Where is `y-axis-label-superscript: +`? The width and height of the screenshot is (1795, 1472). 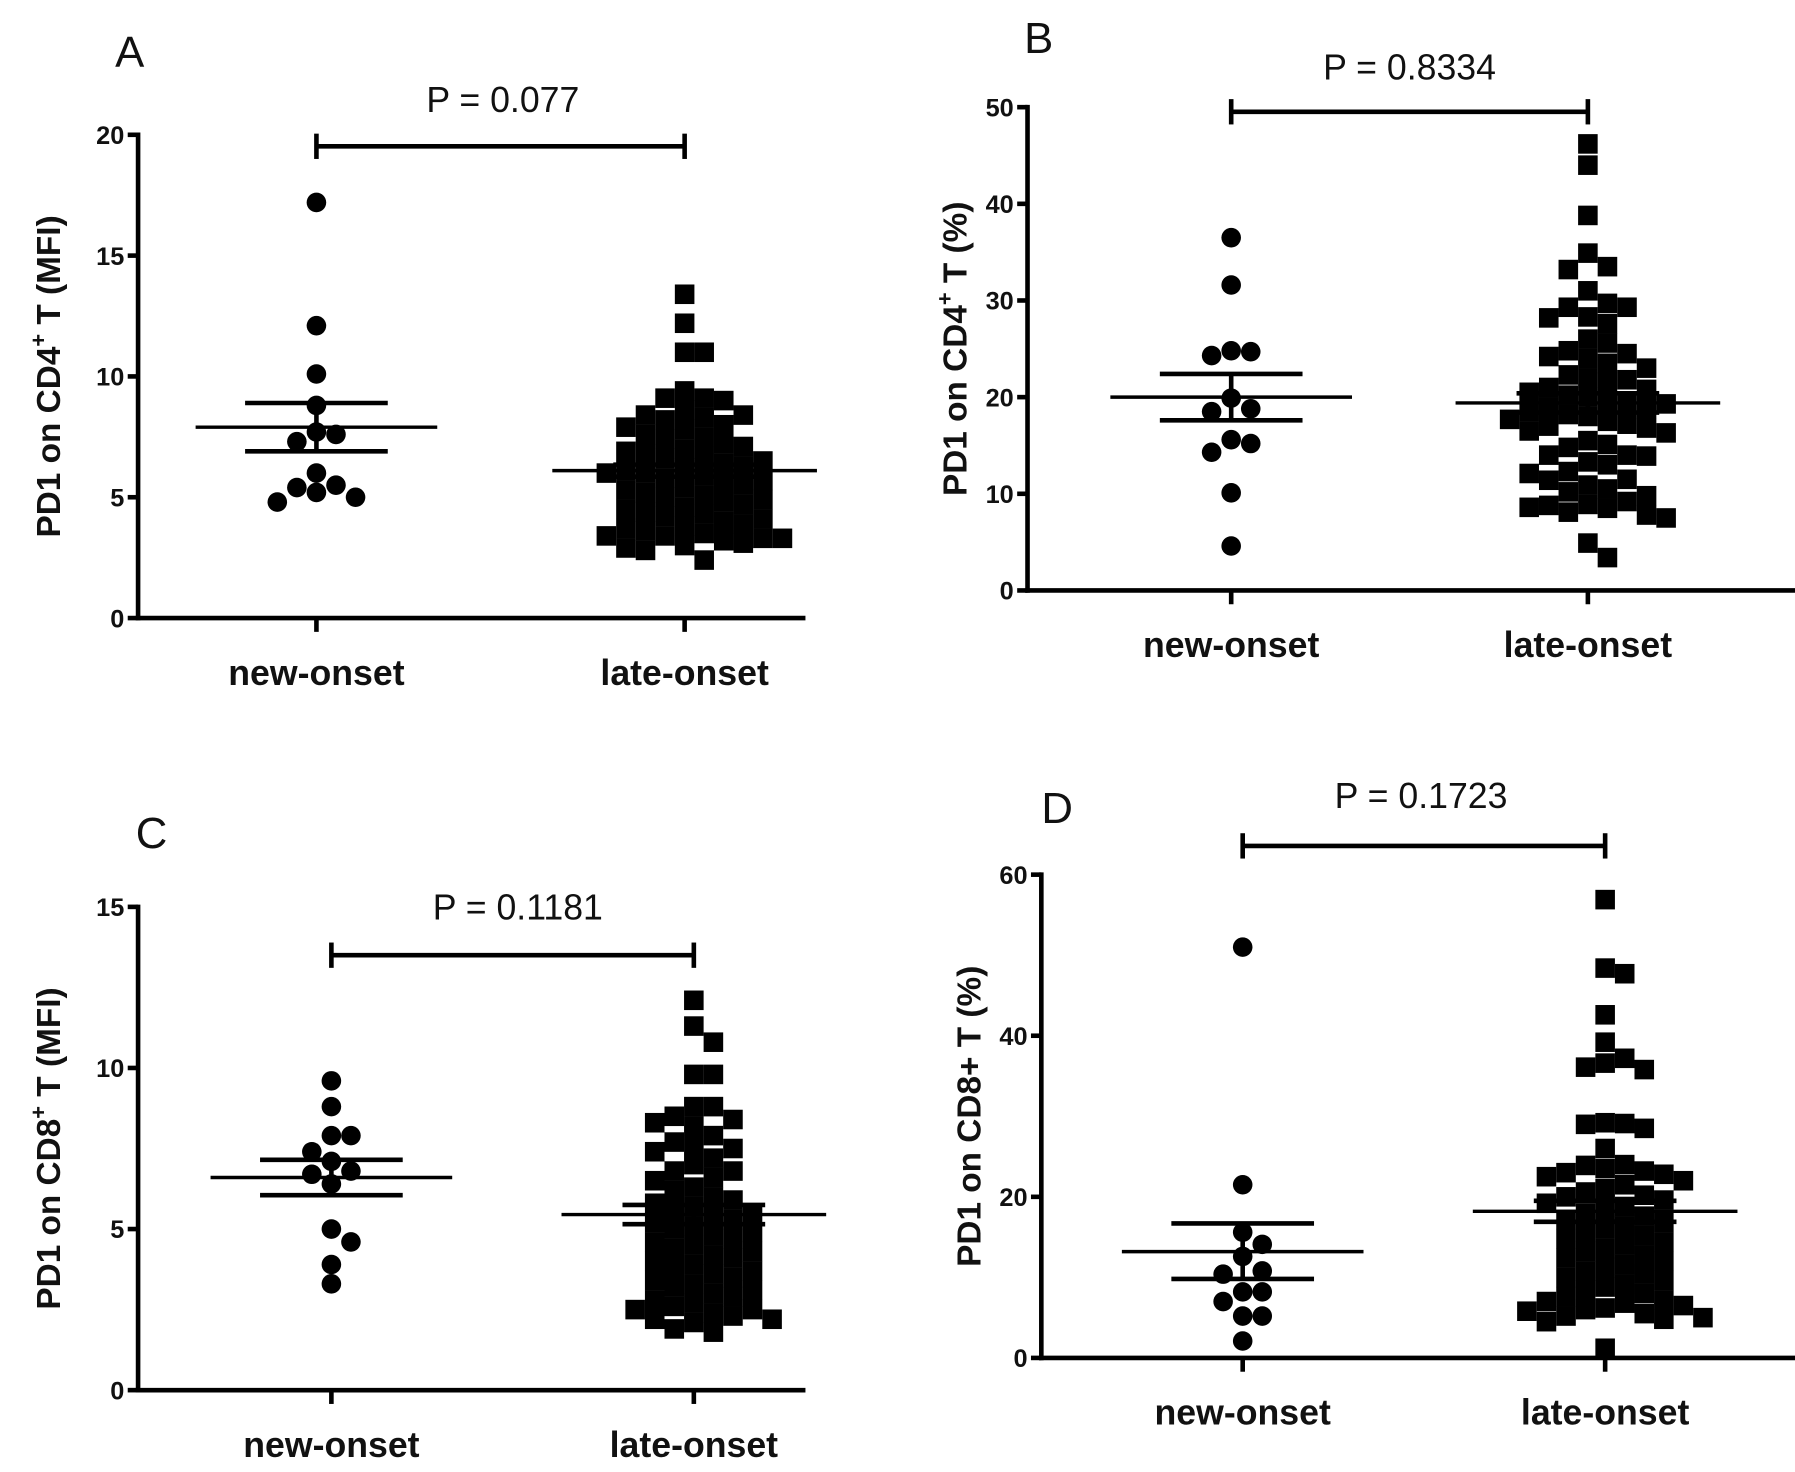
y-axis-label-superscript: + is located at coordinates (38, 1112).